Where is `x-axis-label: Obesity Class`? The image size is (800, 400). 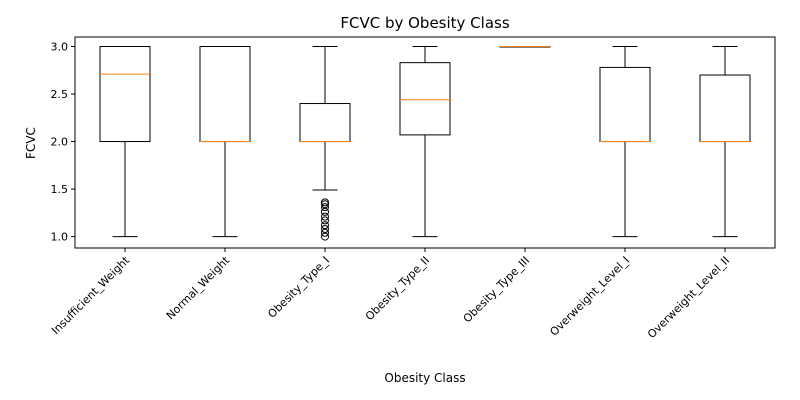 x-axis-label: Obesity Class is located at coordinates (424, 378).